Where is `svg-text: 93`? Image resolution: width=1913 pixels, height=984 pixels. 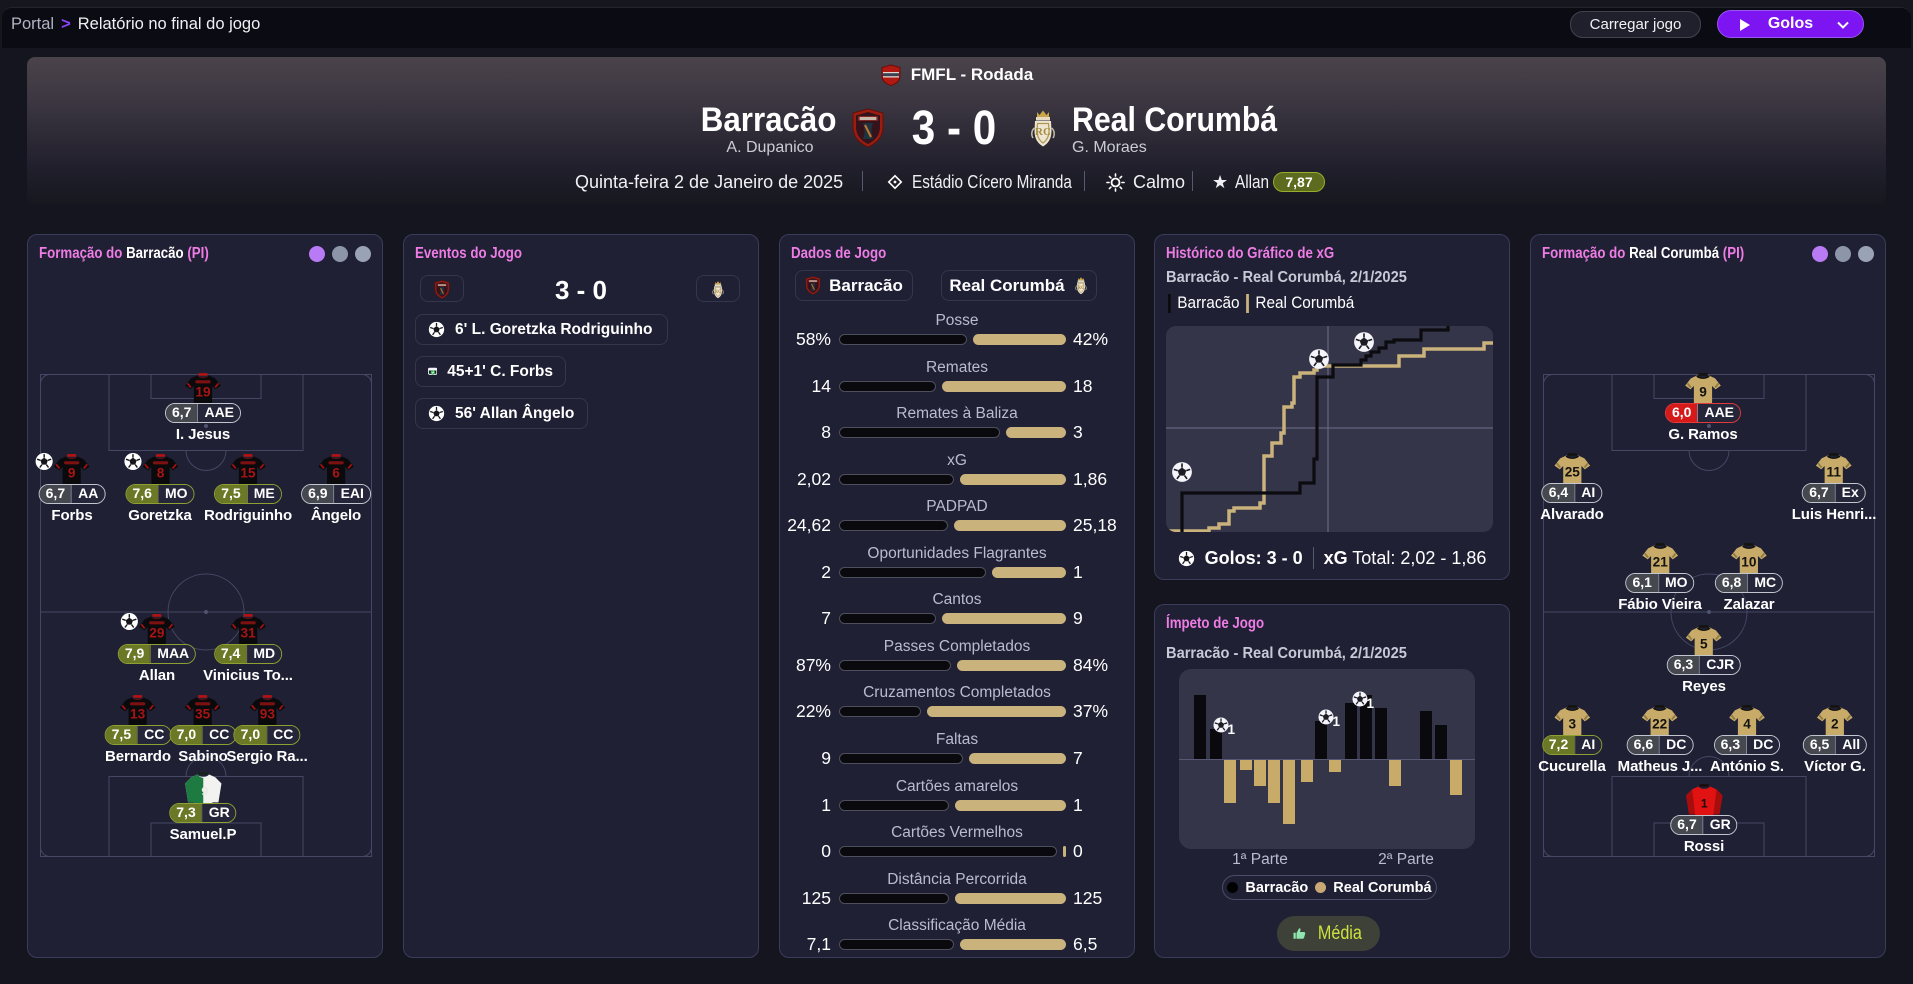
svg-text: 93 is located at coordinates (267, 714).